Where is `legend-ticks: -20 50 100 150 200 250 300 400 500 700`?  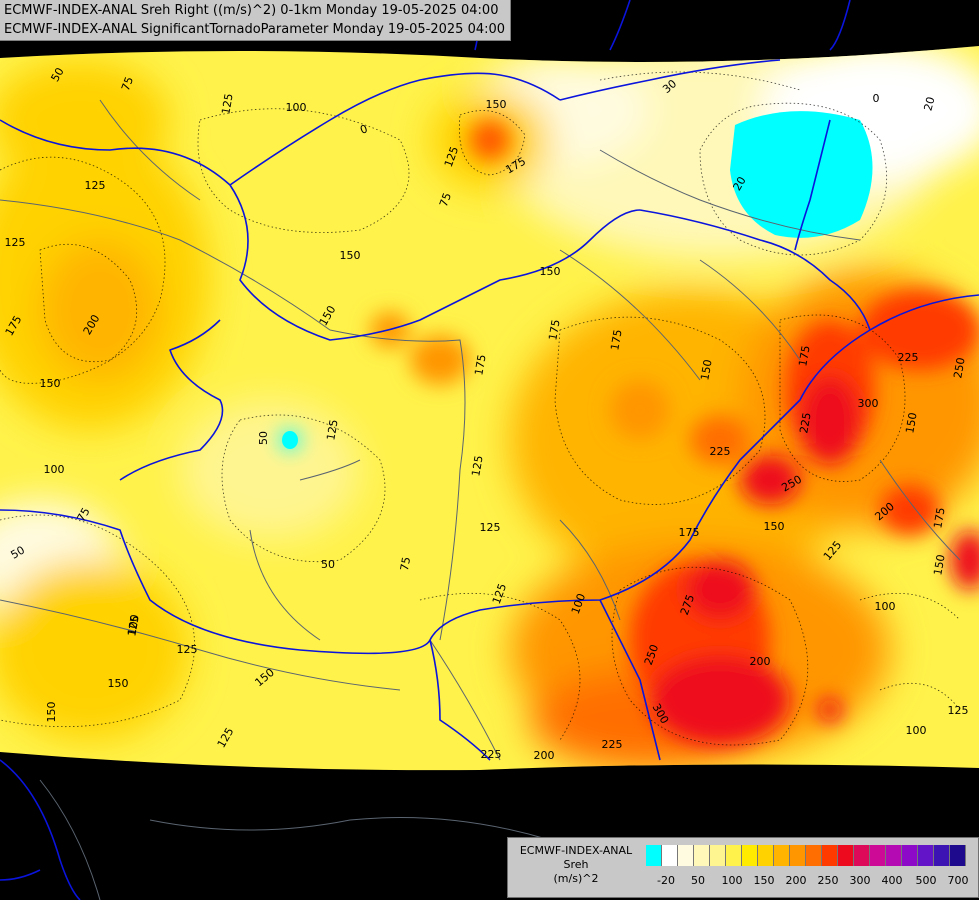 legend-ticks: -20 50 100 150 200 250 300 400 500 700 is located at coordinates (811, 882).